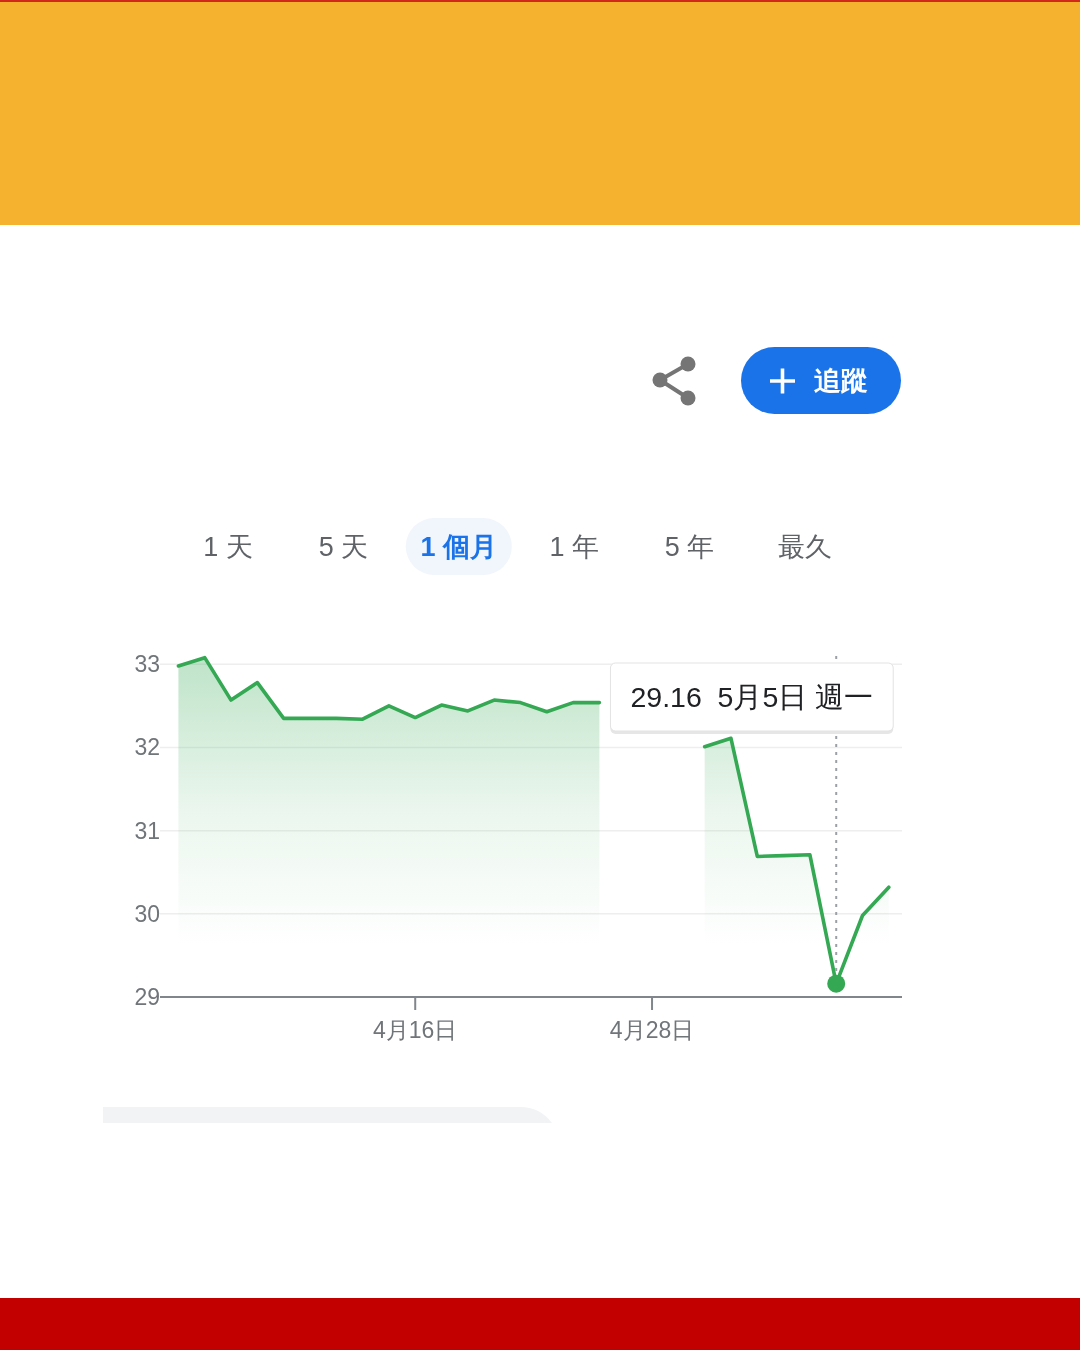 This screenshot has width=1080, height=1350. Describe the element at coordinates (147, 913) in the screenshot. I see `y-tick-label: 30` at that location.